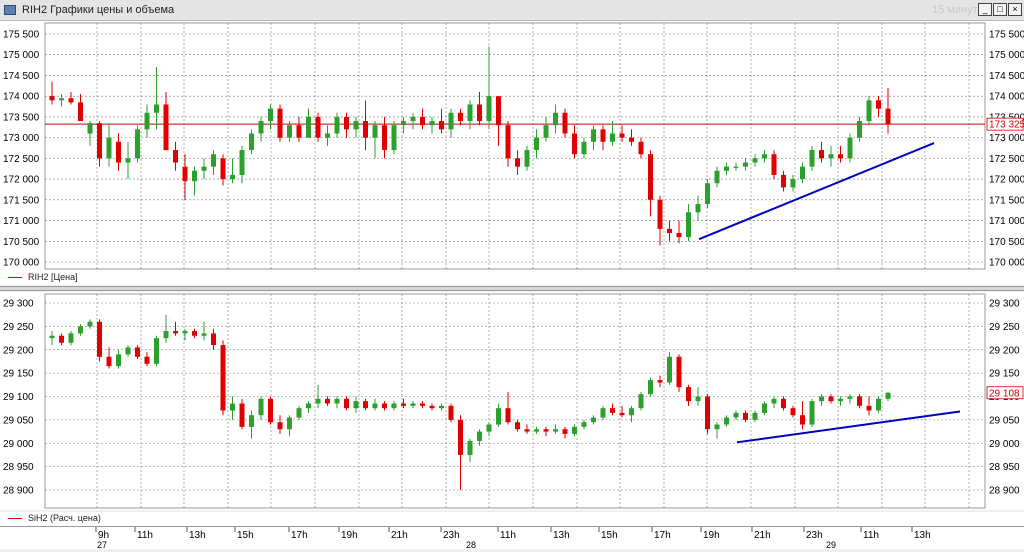 This screenshot has height=552, width=1024. Describe the element at coordinates (18, 491) in the screenshot. I see `y-tick-label-left: 28 900` at that location.